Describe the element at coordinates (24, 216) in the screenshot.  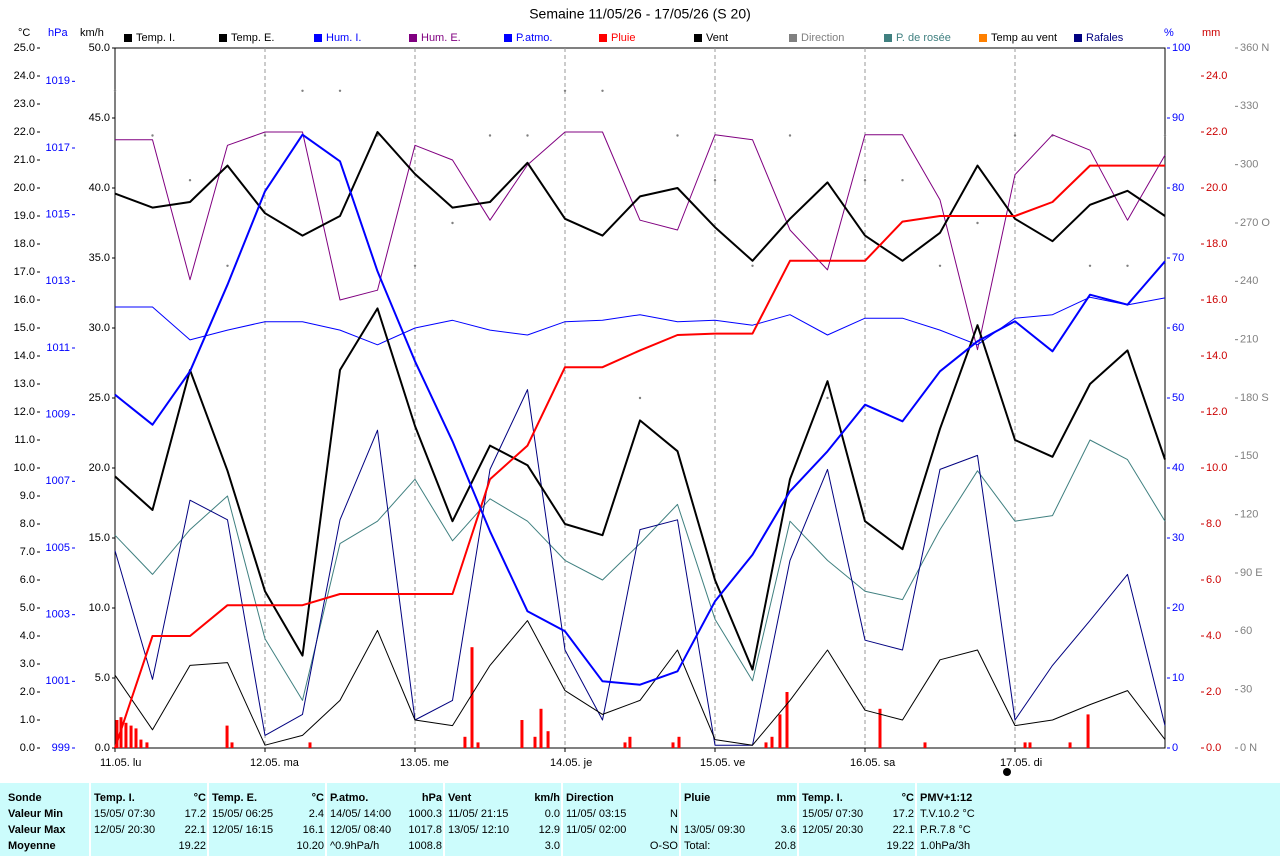
I see `y-tick-label: 19.0` at that location.